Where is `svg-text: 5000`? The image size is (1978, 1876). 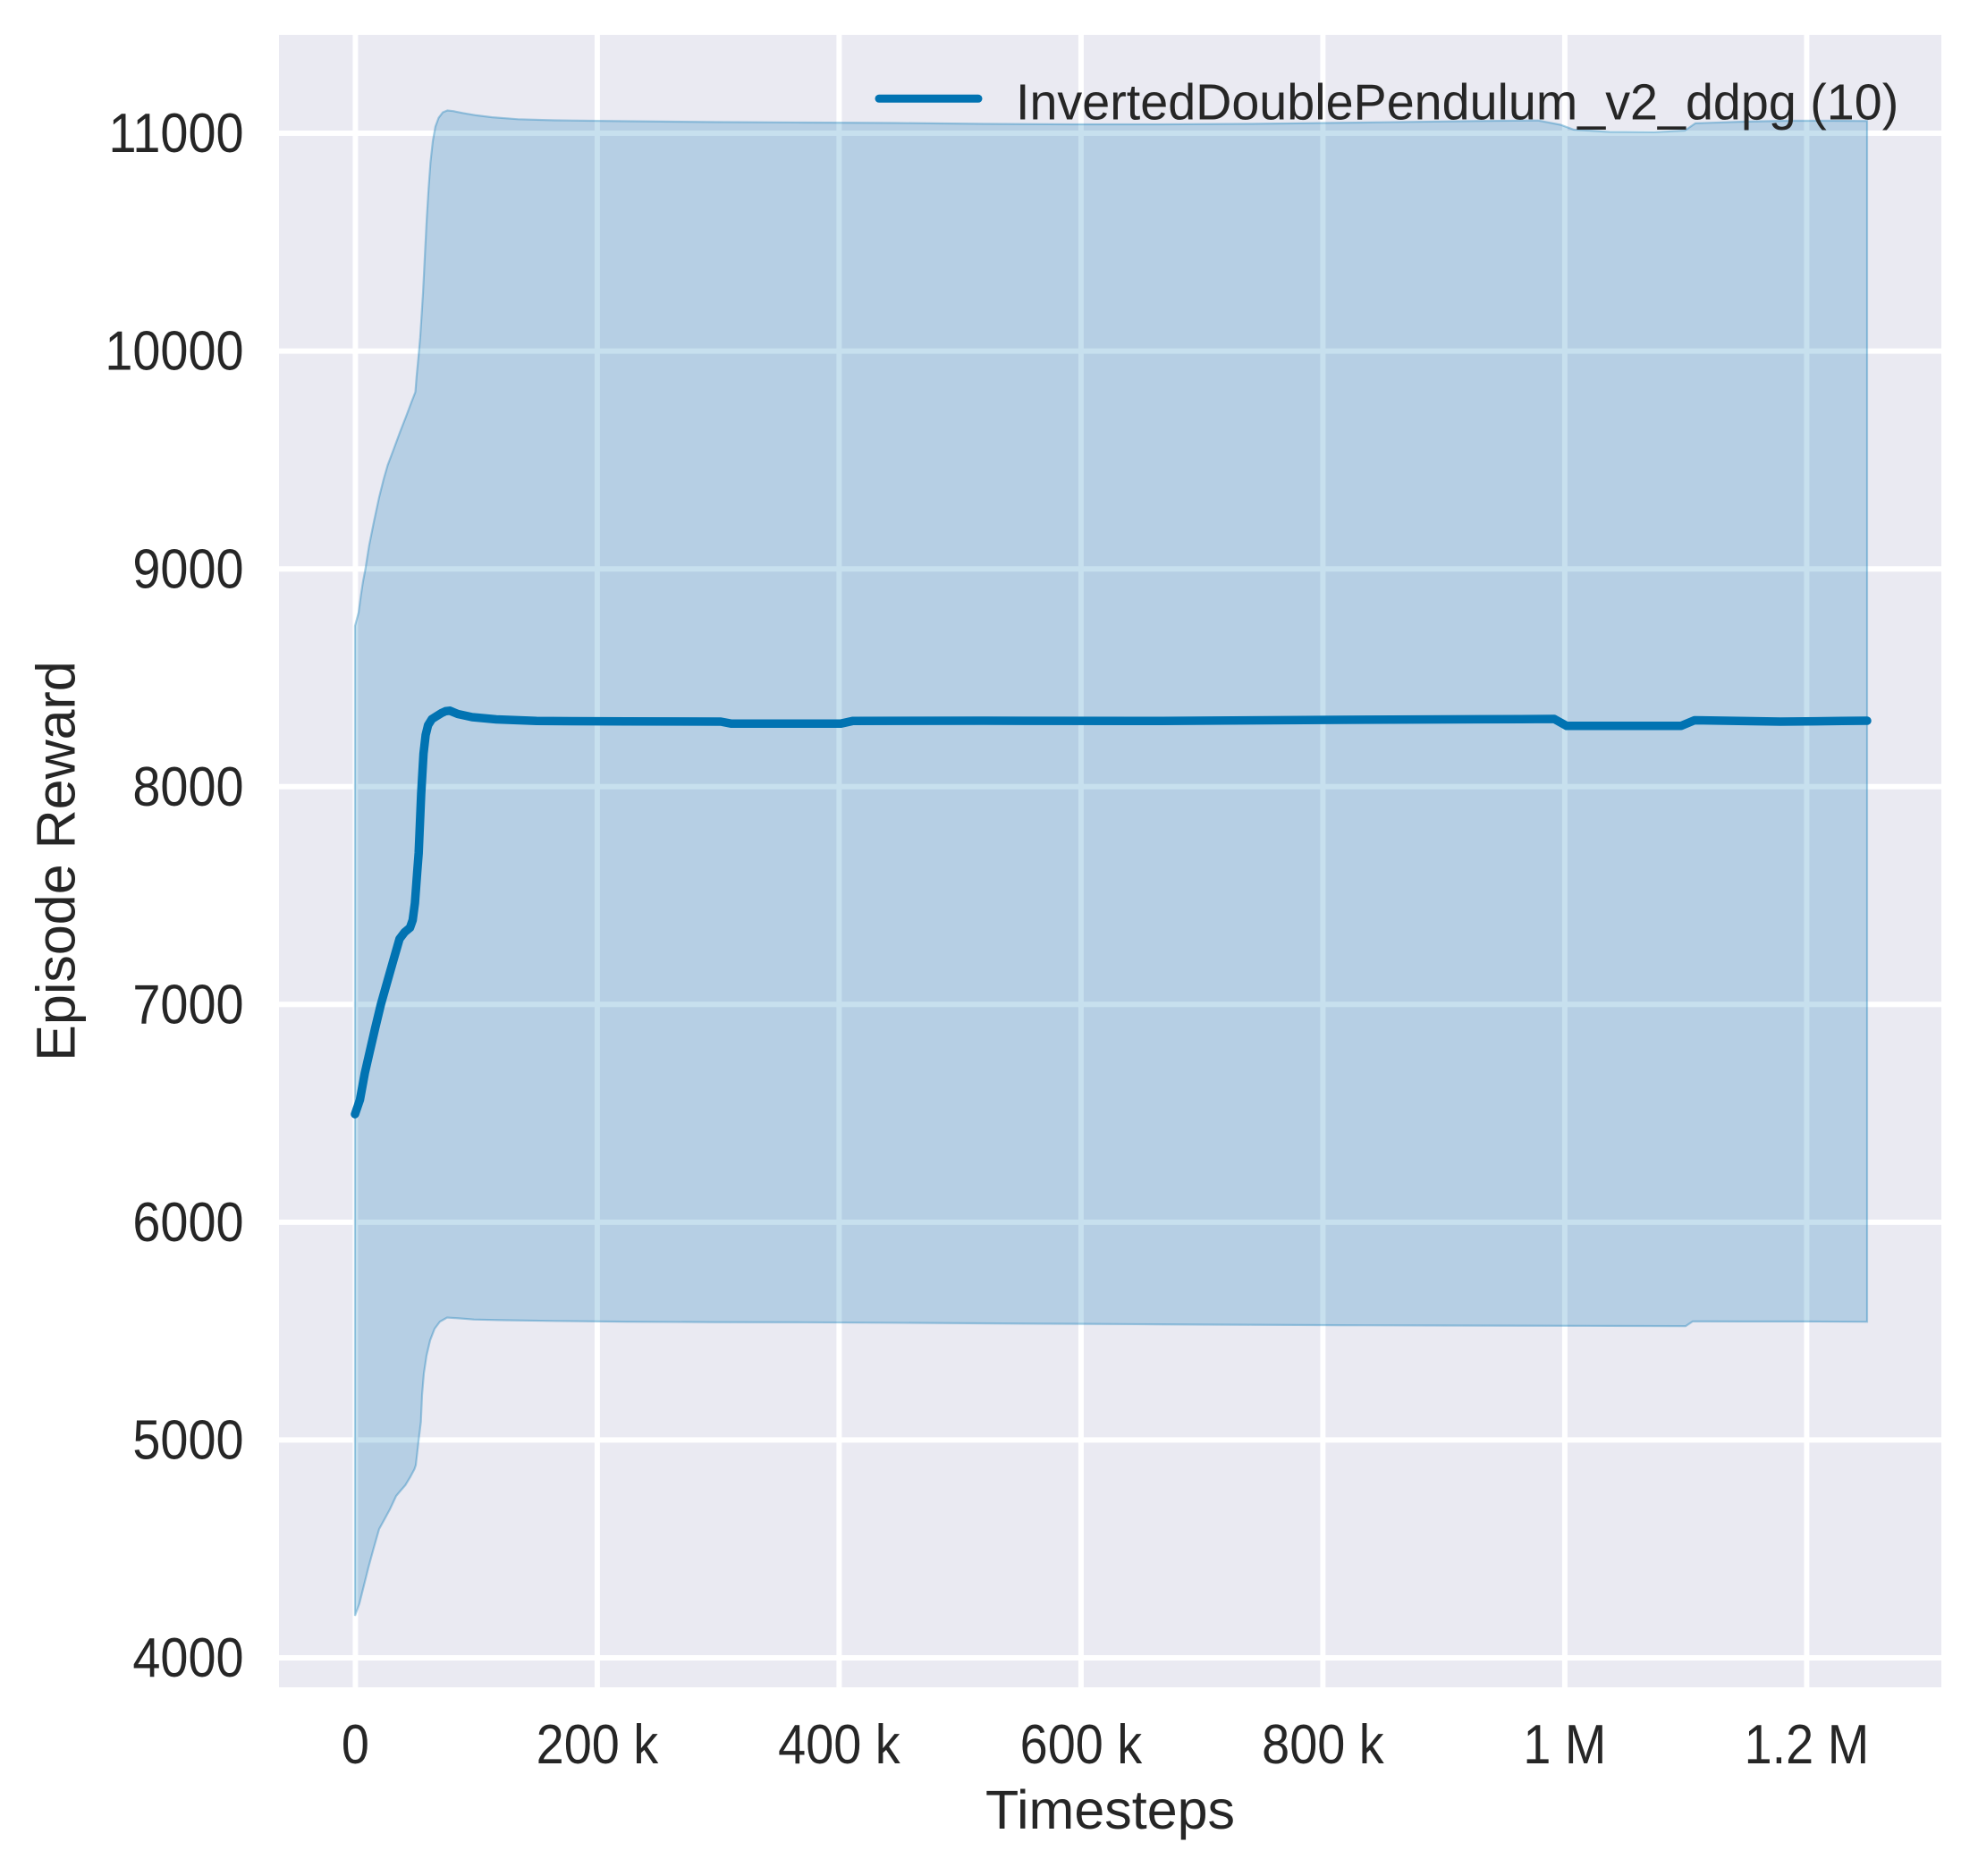 svg-text: 5000 is located at coordinates (187, 1440).